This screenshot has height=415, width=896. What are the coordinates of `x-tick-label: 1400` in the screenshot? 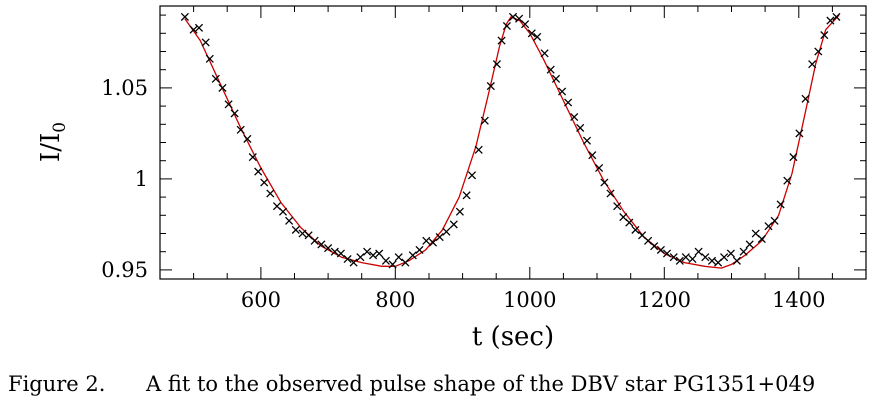 It's located at (798, 300).